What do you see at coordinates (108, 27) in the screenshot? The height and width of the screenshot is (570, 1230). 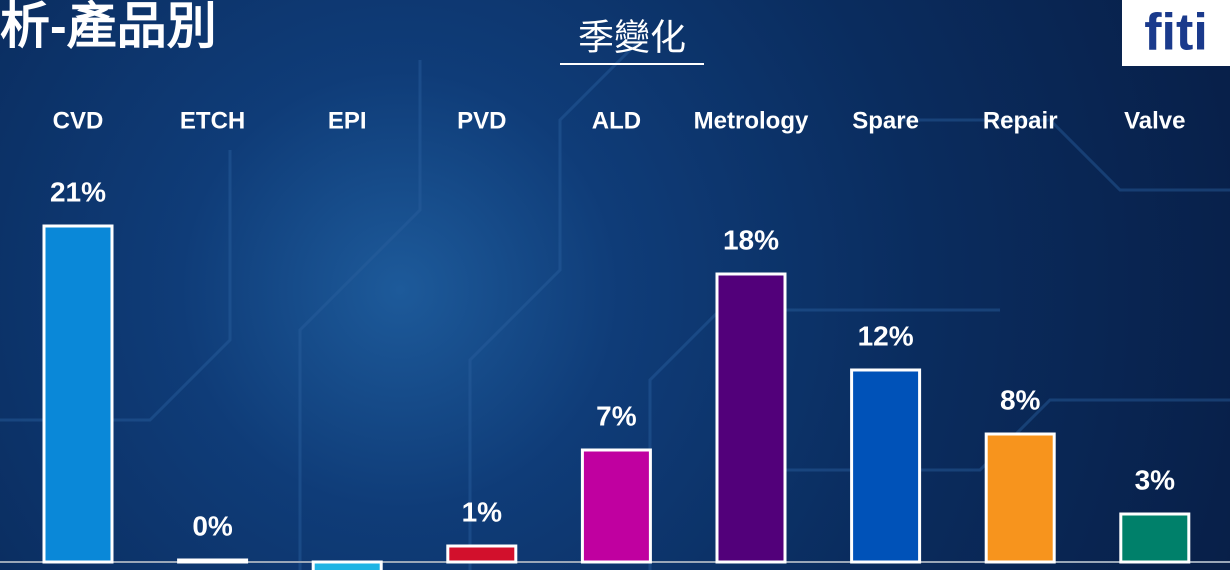 I see `slide-title: 析-產品別` at bounding box center [108, 27].